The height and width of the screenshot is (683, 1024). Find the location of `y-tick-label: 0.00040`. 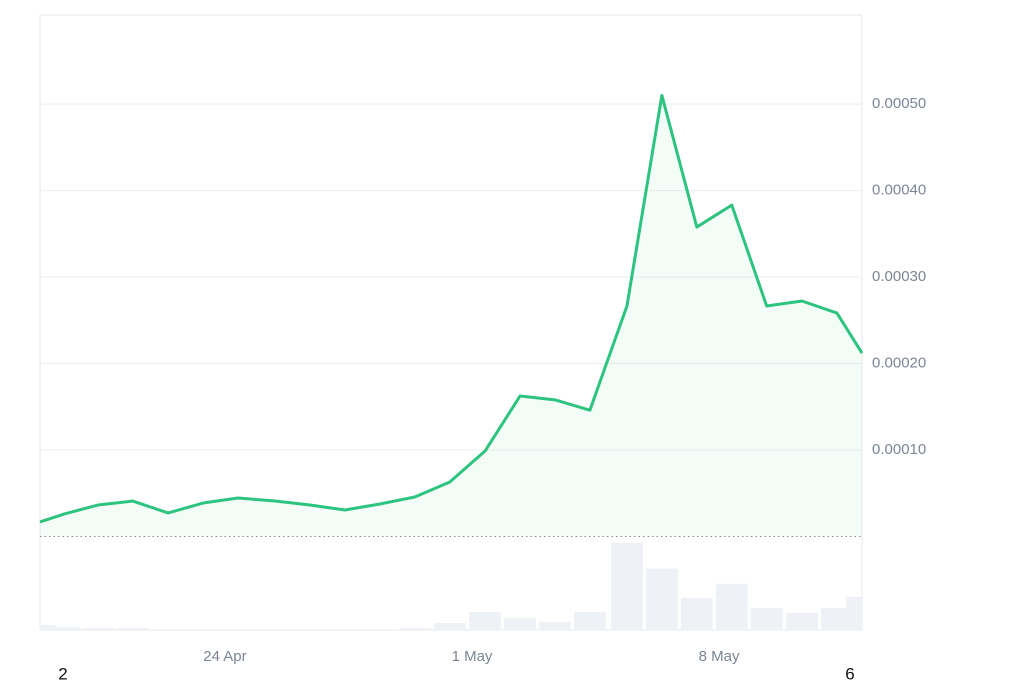

y-tick-label: 0.00040 is located at coordinates (899, 190).